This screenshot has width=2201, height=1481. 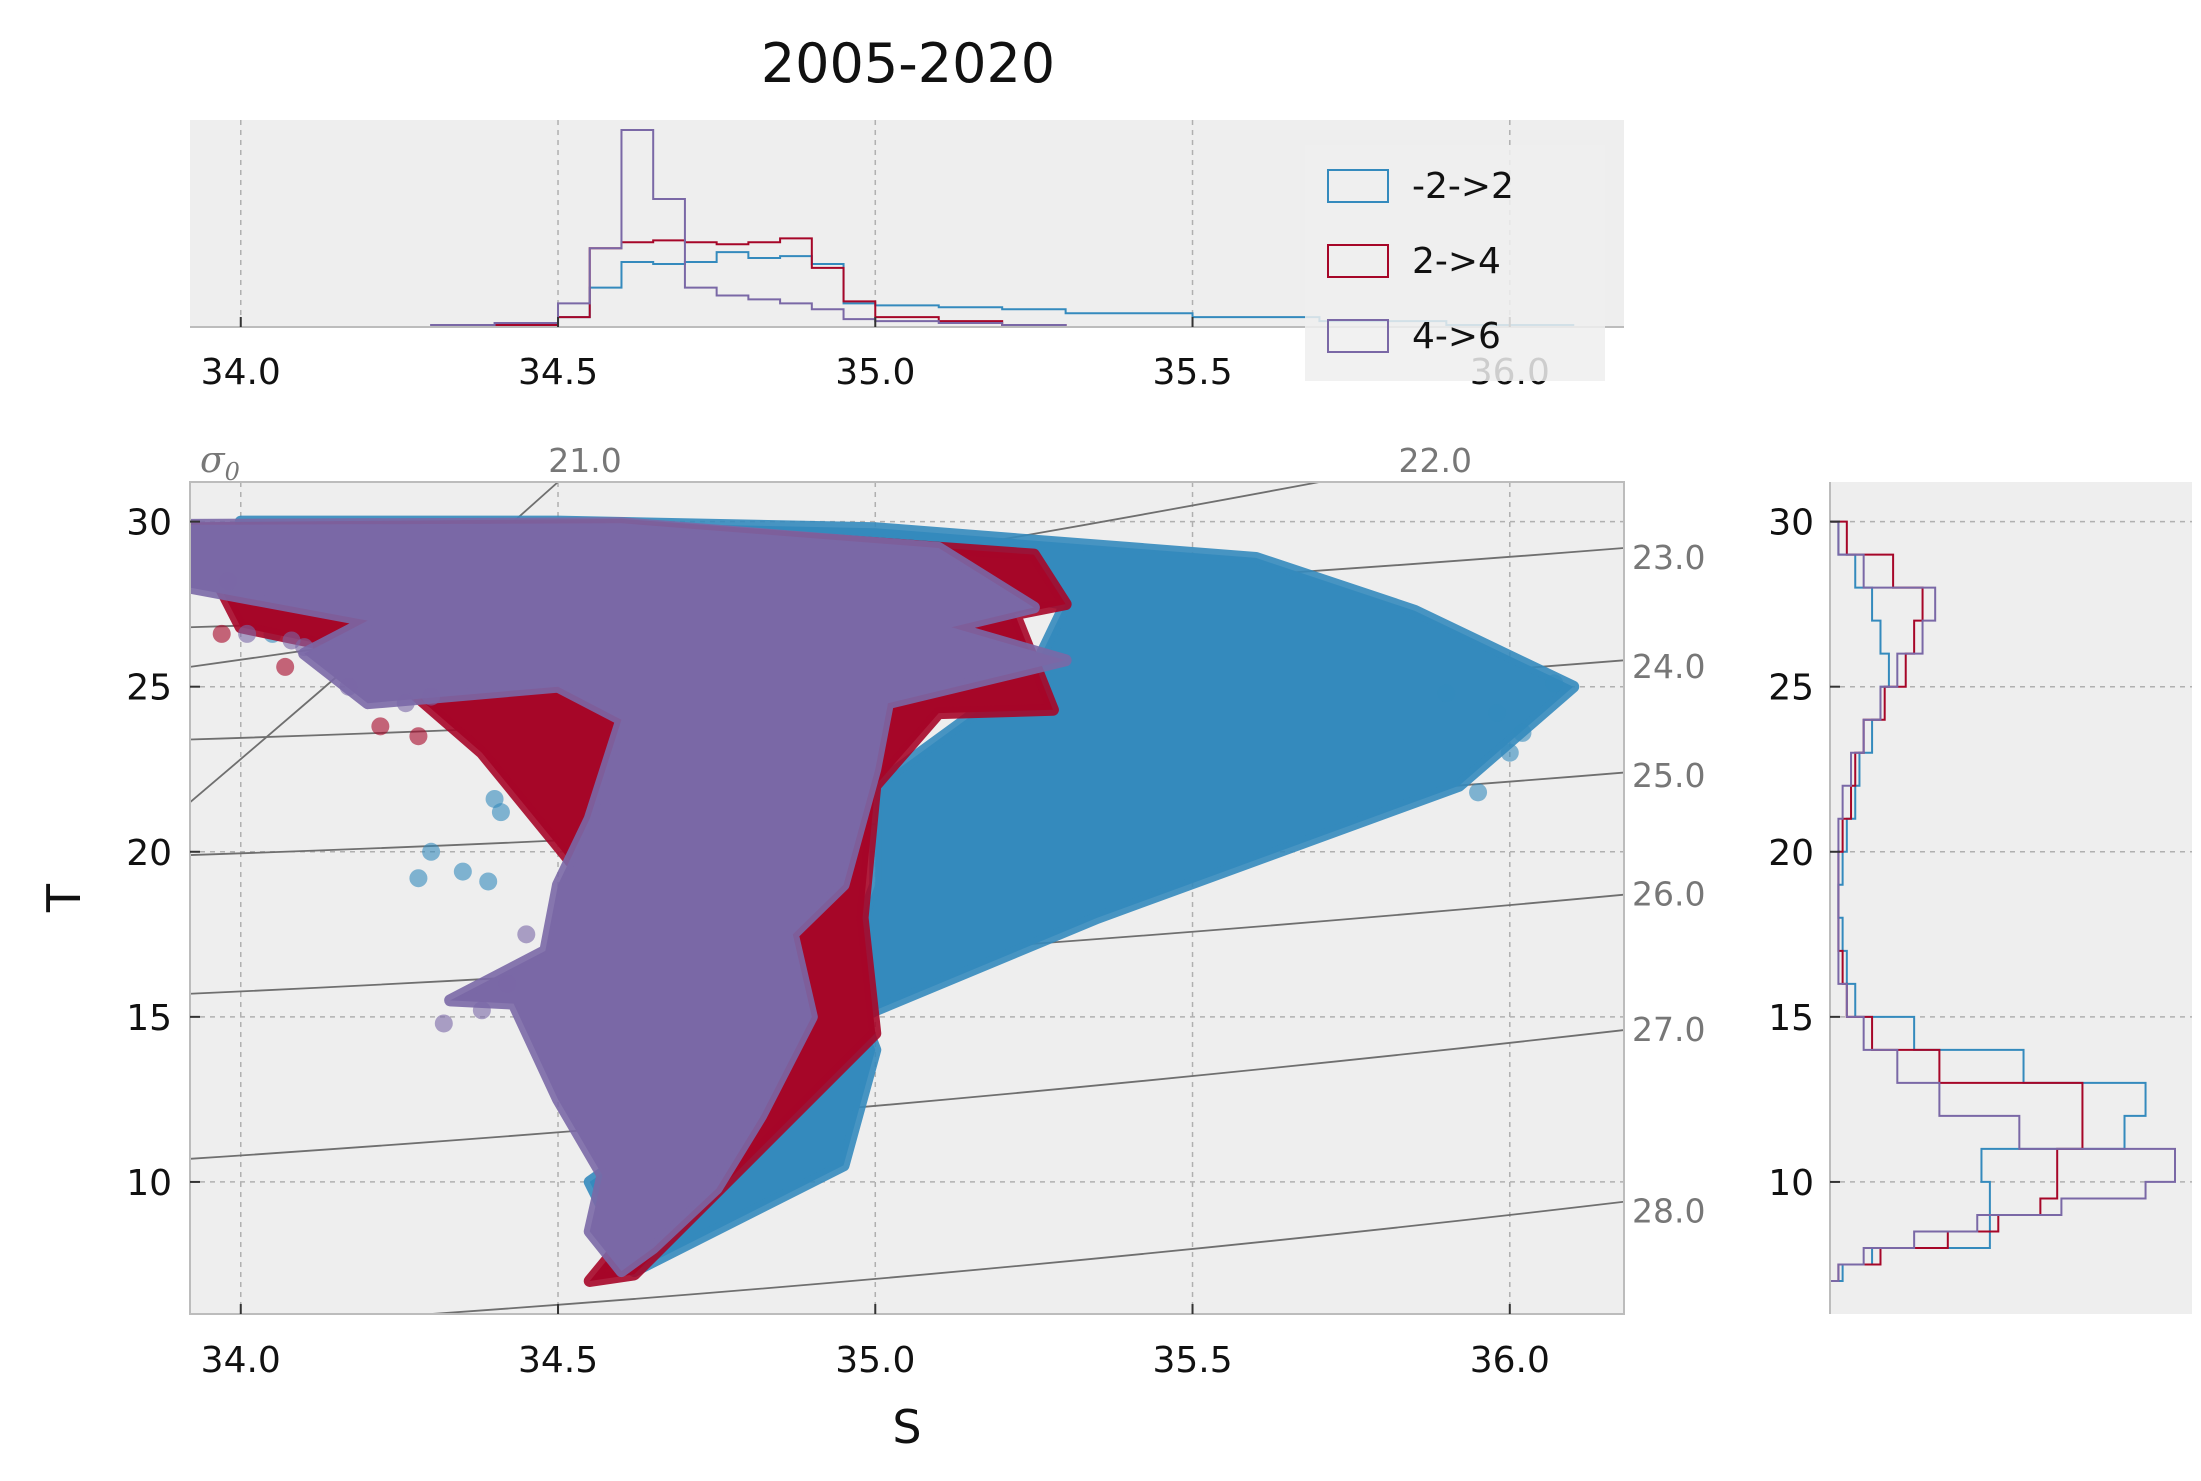 I want to click on y-axis-title: T, so click(x=64, y=898).